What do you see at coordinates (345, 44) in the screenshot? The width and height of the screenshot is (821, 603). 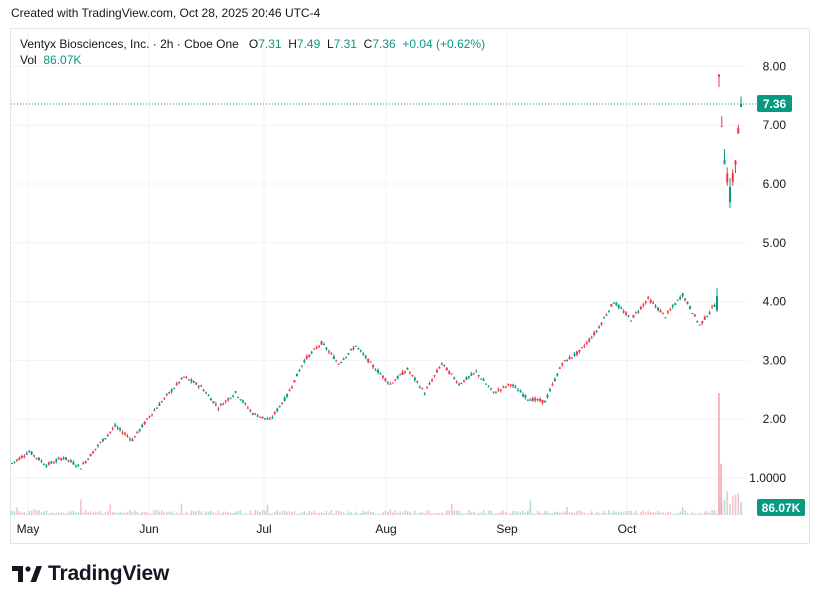 I see `low-value: 7.31` at bounding box center [345, 44].